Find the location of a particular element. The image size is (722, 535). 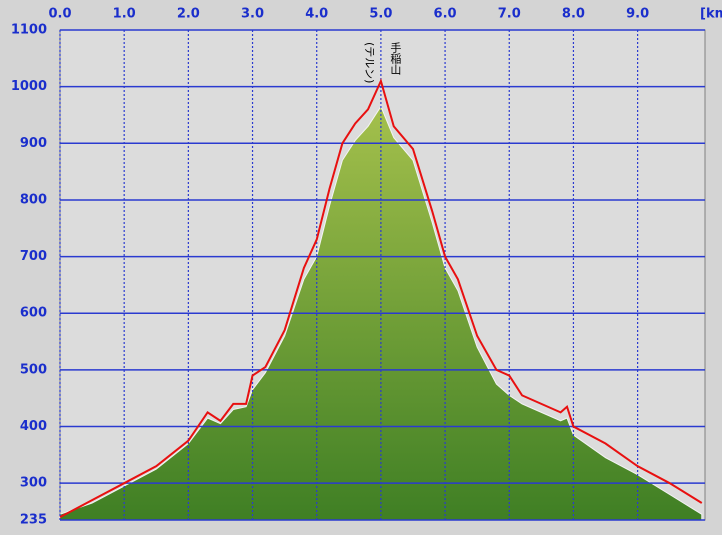

annotation: 手稲山 is located at coordinates (395, 58).